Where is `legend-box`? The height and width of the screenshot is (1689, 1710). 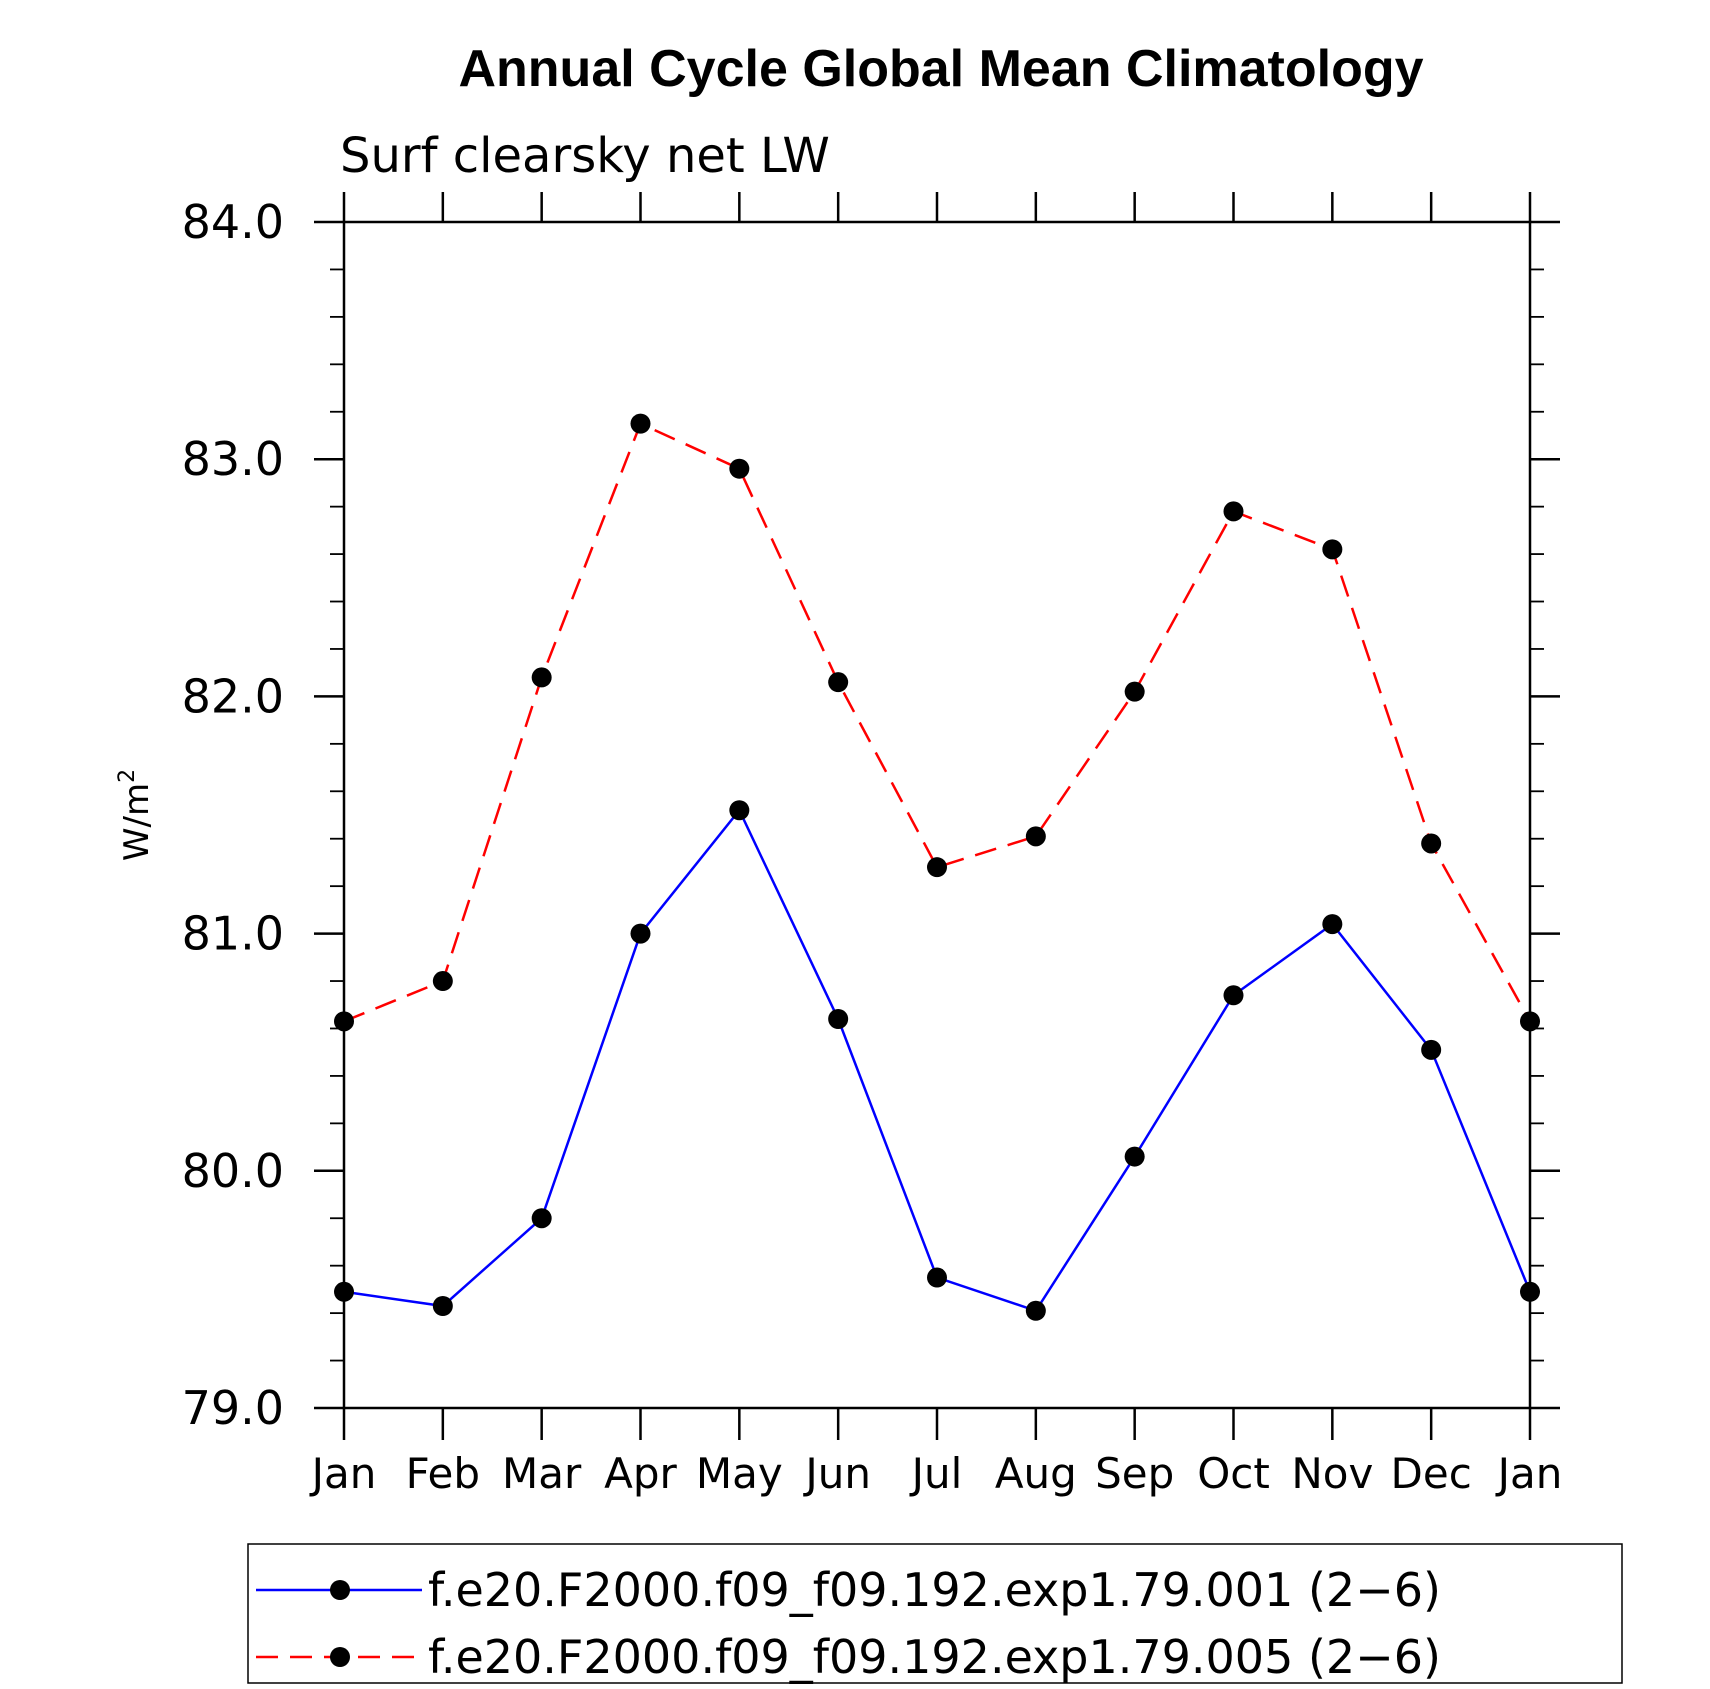 legend-box is located at coordinates (935, 1613).